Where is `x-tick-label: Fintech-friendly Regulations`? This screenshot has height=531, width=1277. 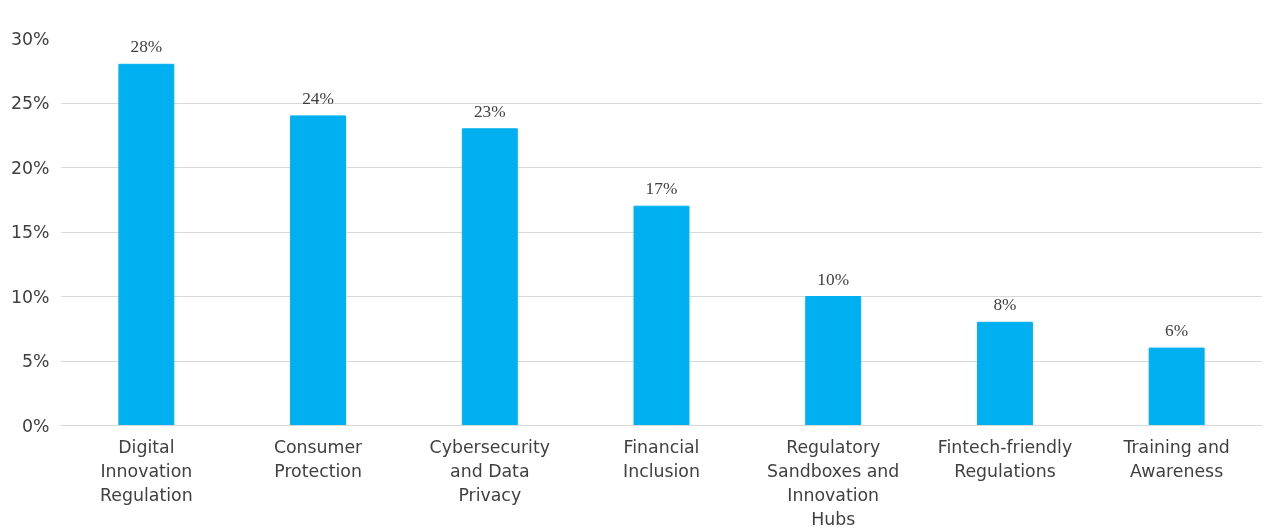 x-tick-label: Fintech-friendly Regulations is located at coordinates (1005, 458).